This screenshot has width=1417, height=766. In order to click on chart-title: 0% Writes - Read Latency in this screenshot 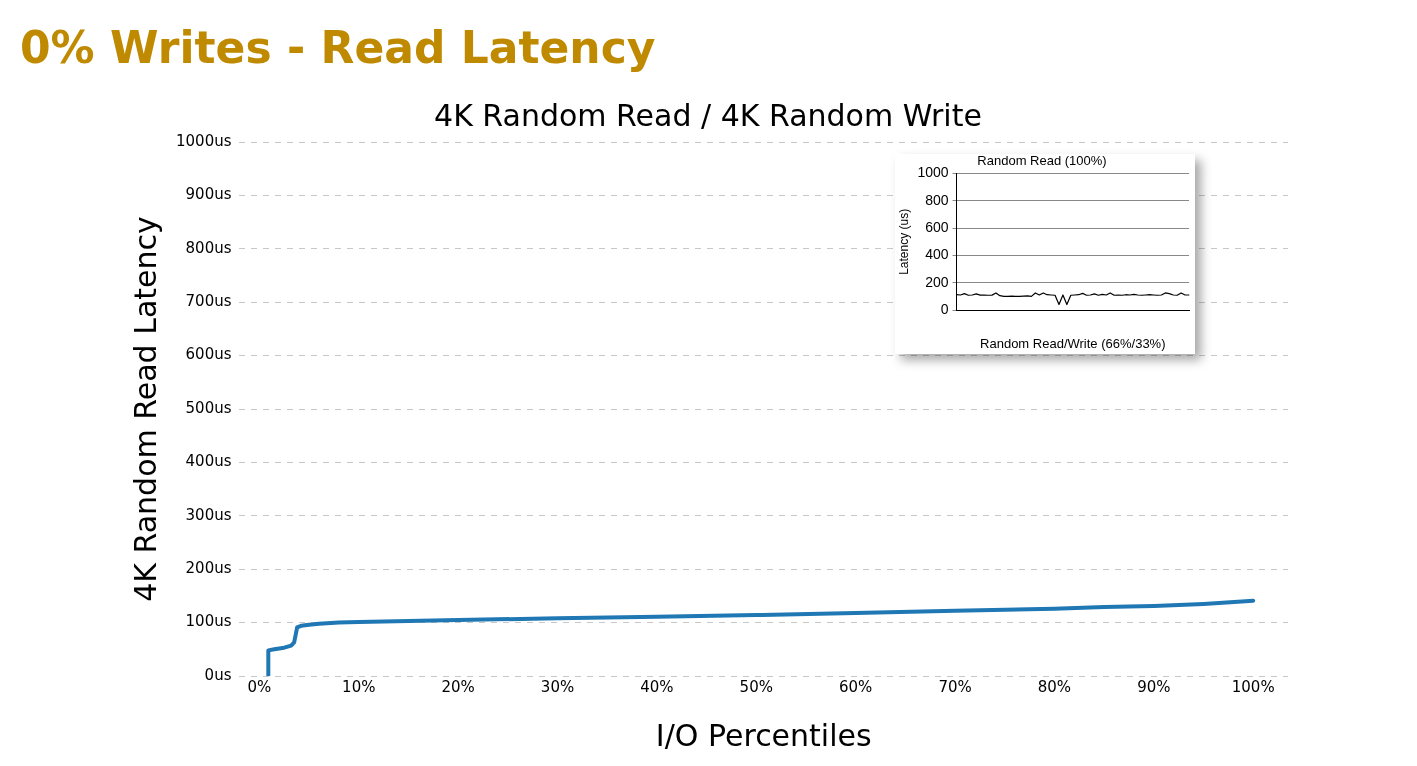, I will do `click(338, 47)`.